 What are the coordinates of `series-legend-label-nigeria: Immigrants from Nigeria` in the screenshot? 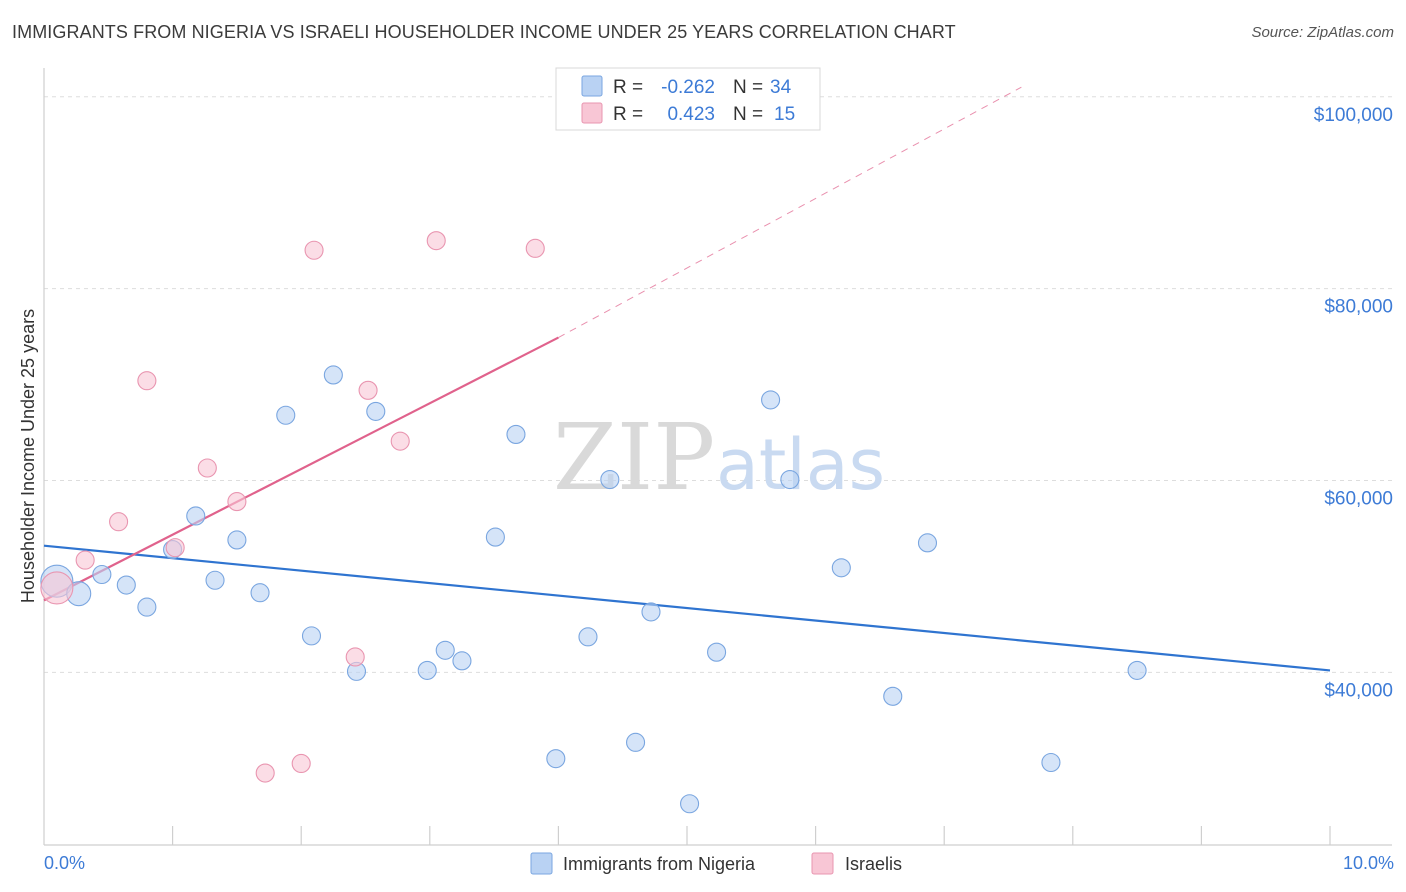 It's located at (659, 864).